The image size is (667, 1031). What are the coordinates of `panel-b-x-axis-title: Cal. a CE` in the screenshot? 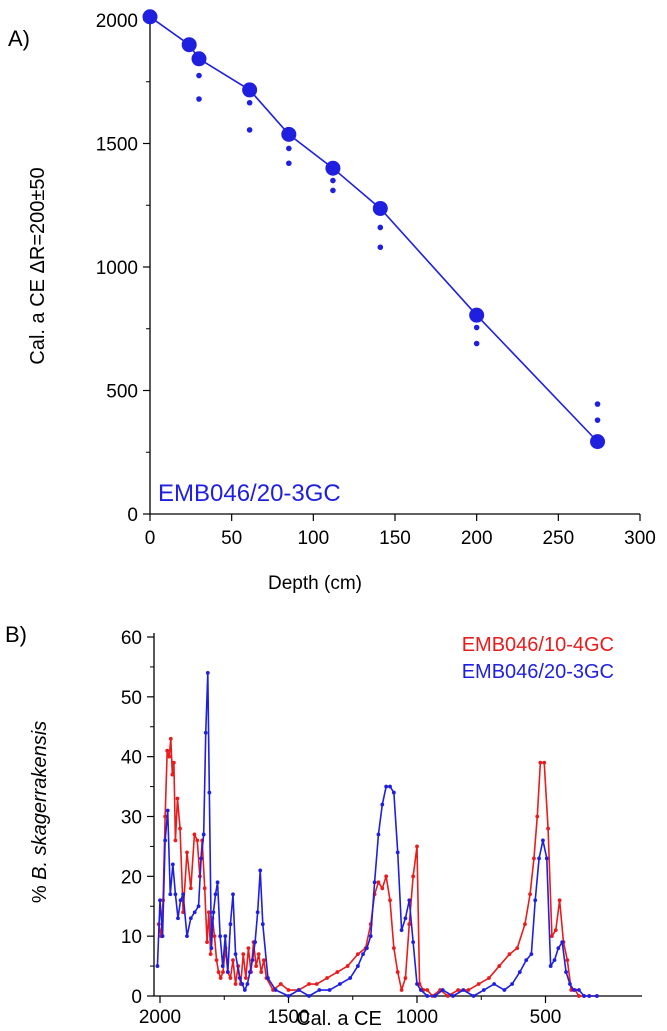 It's located at (339, 1019).